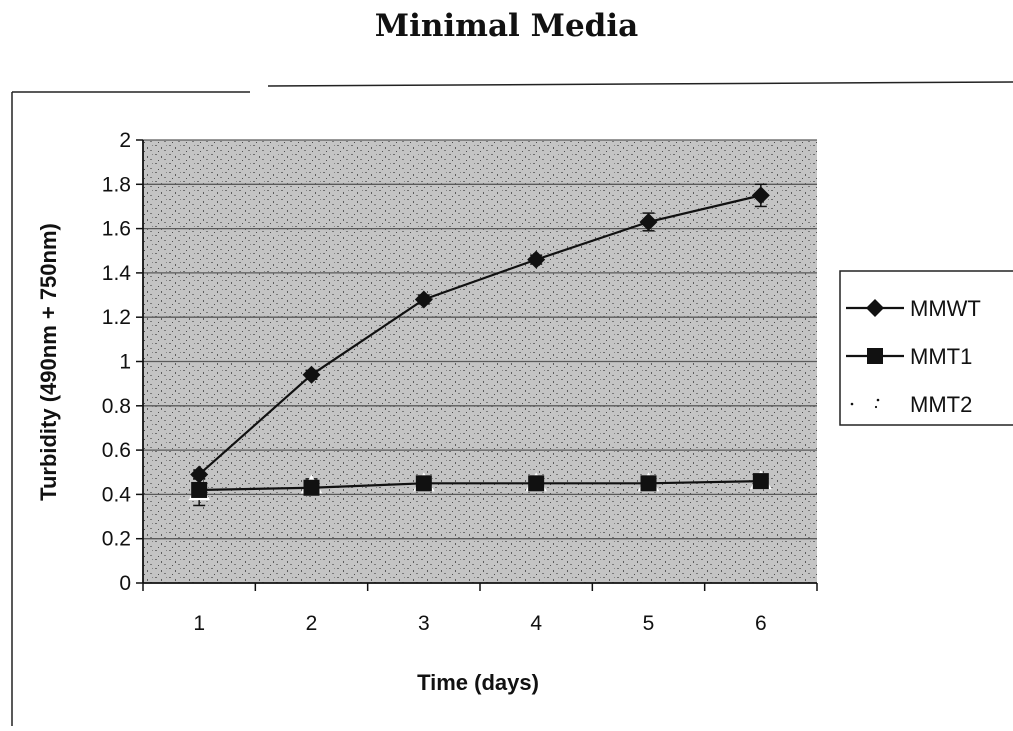  I want to click on y-tick-label: 1.2, so click(116, 317).